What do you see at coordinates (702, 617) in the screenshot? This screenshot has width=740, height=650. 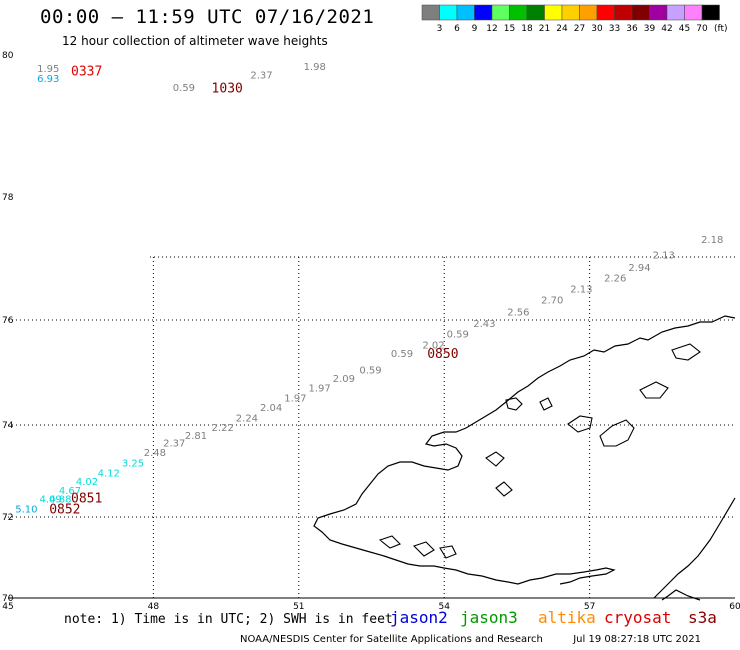 I see `mission-s3a: s3a` at bounding box center [702, 617].